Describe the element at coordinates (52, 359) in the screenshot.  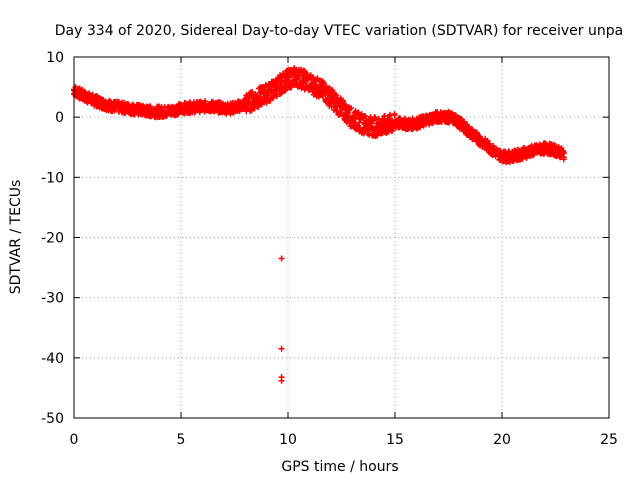
I see `y-tick-label: -40` at that location.